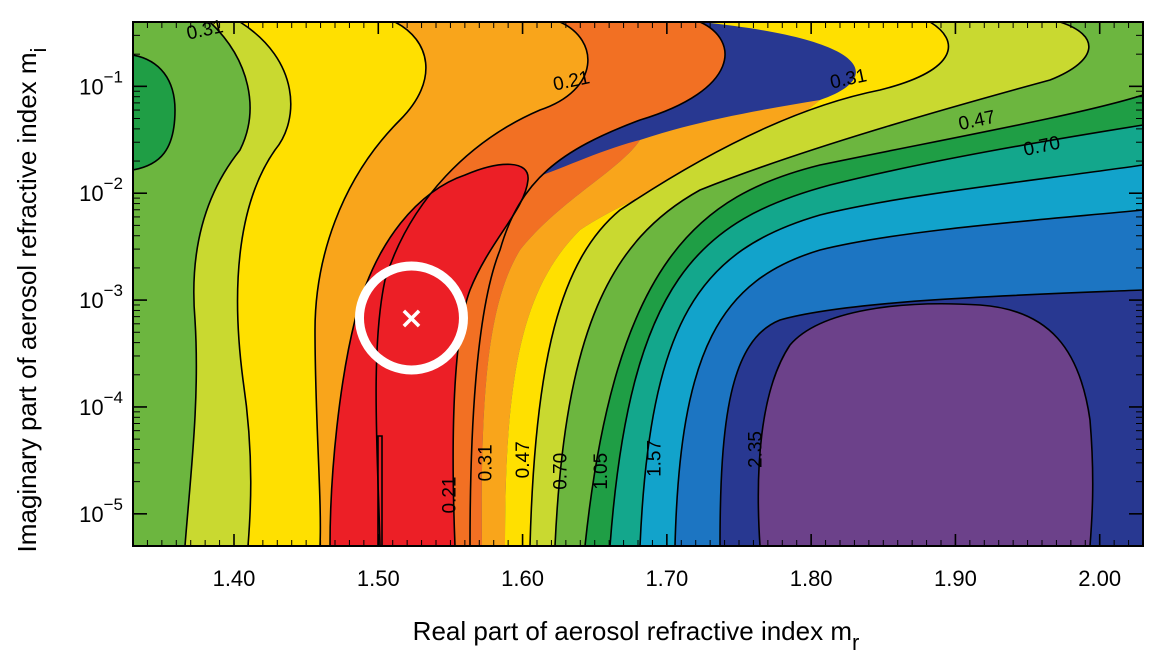 The height and width of the screenshot is (662, 1156). I want to click on y-tick-label: 10⁻¹, so click(101, 83).